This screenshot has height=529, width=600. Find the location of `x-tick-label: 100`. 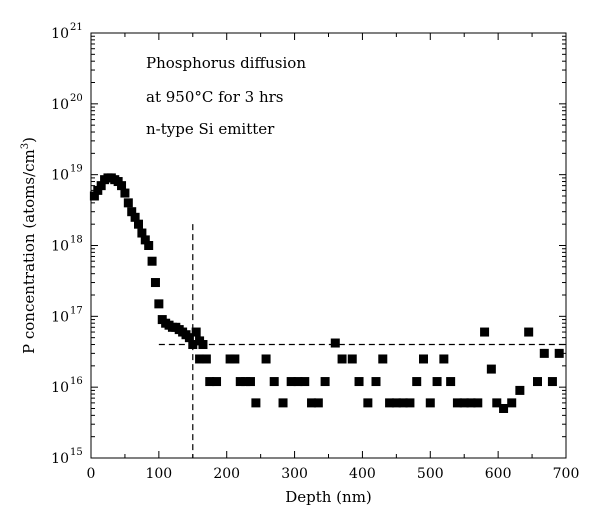

x-tick-label: 100 is located at coordinates (158, 474).